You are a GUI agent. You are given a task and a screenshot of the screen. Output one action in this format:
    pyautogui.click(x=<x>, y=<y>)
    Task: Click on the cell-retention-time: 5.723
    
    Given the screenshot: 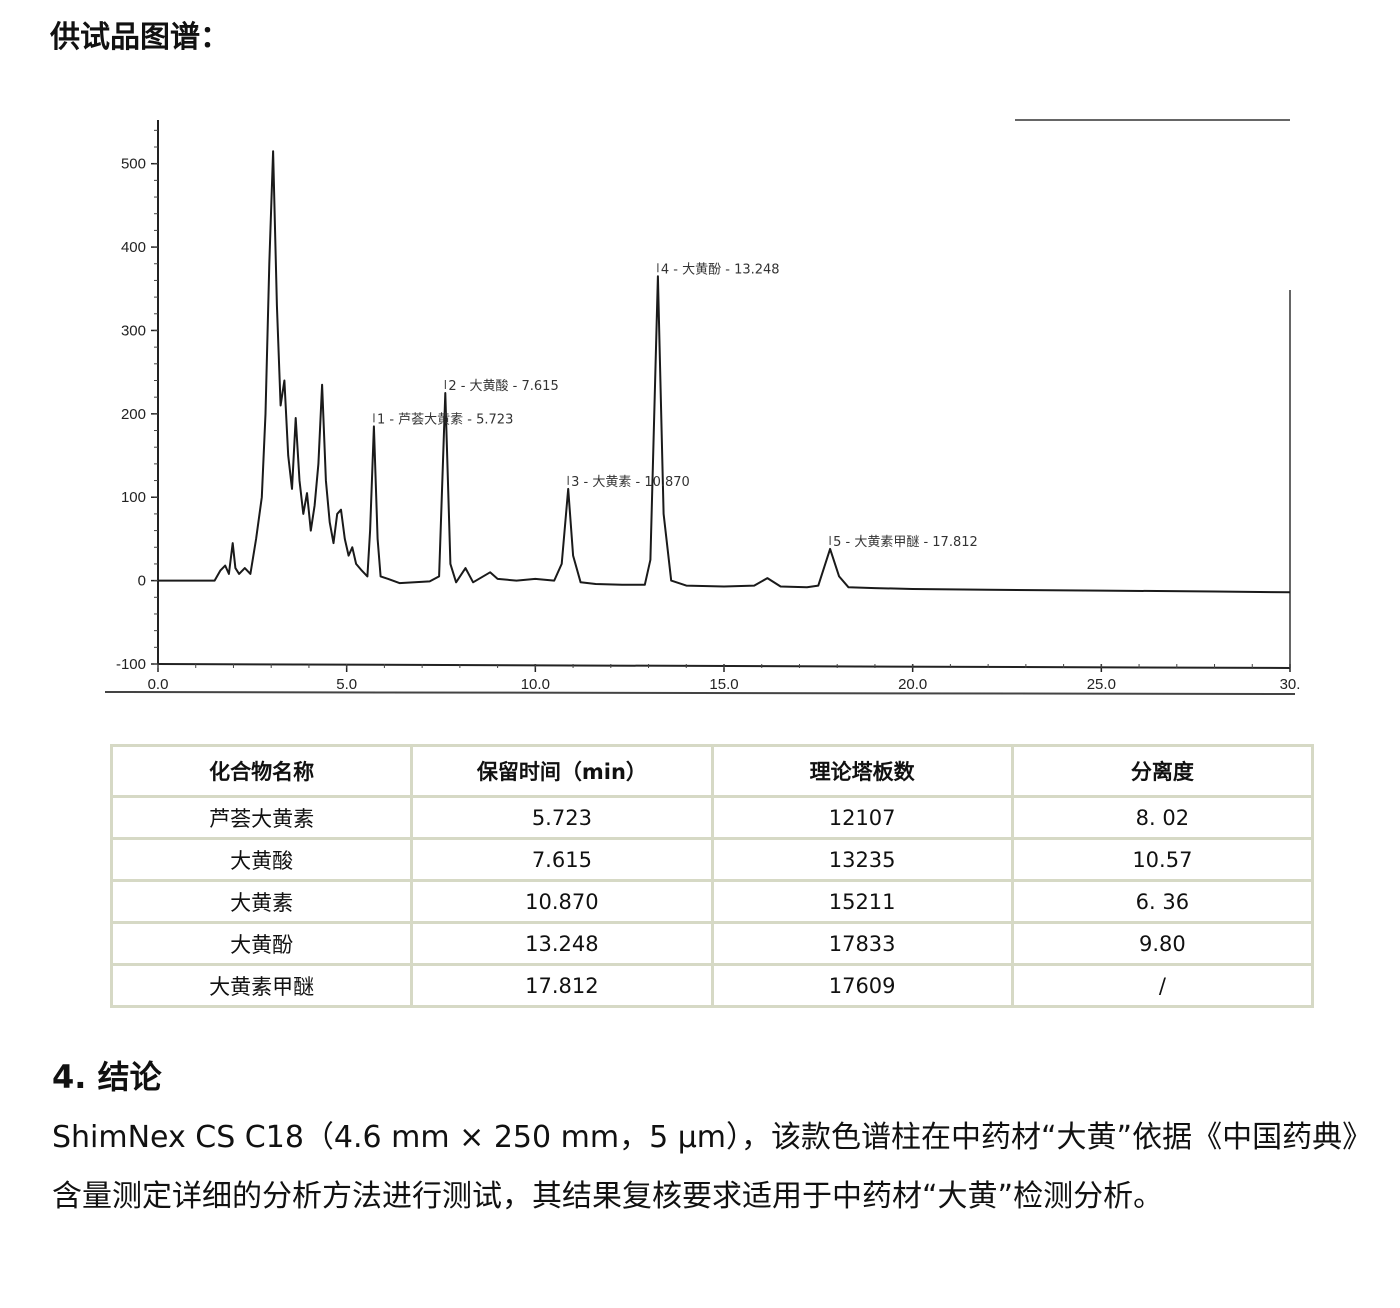 What is the action you would take?
    pyautogui.click(x=562, y=817)
    